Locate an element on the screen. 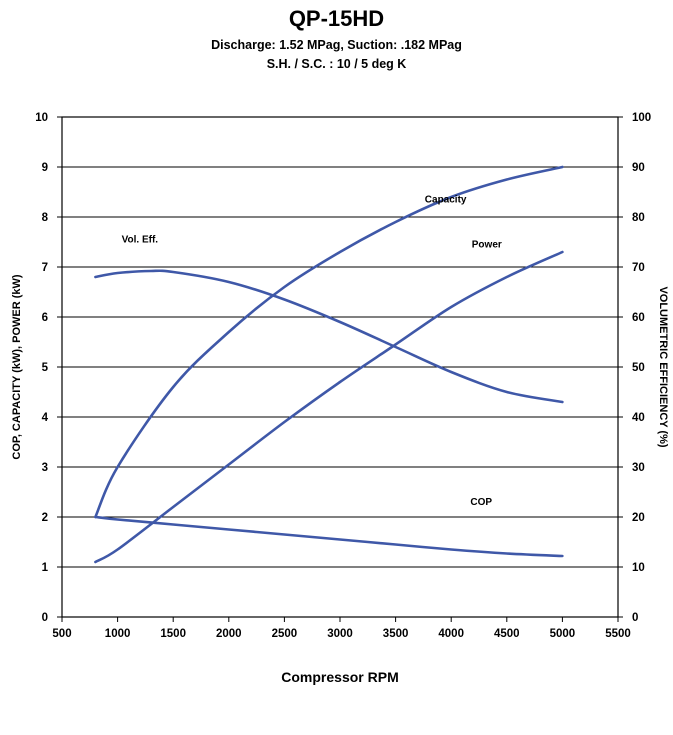 The image size is (673, 735). y-right-tick-label: 0 is located at coordinates (635, 618).